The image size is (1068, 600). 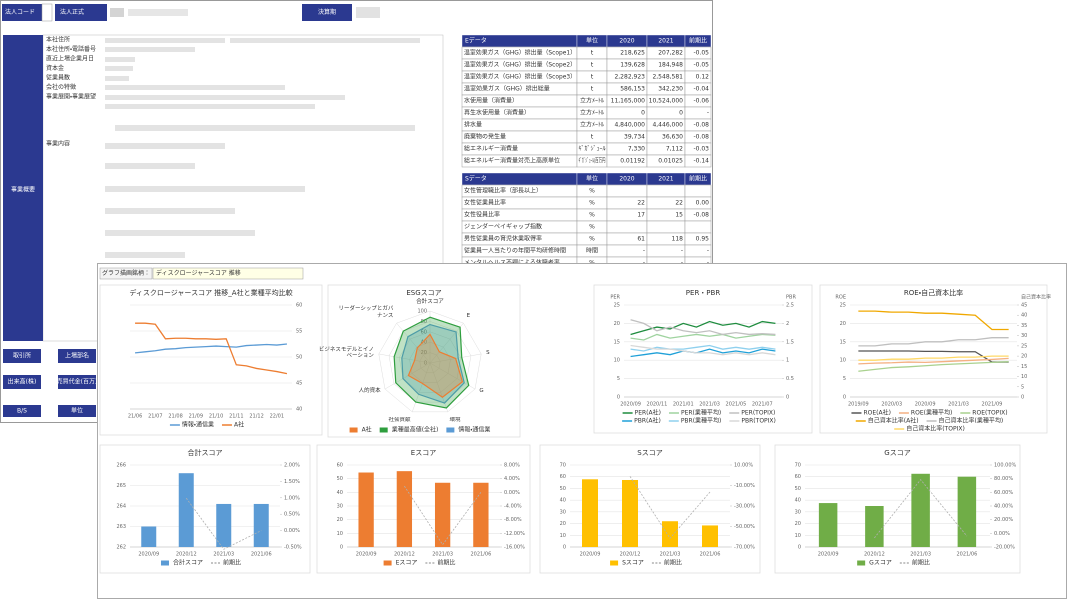 I want to click on legend-item: ROE(TOPIX), so click(x=984, y=413).